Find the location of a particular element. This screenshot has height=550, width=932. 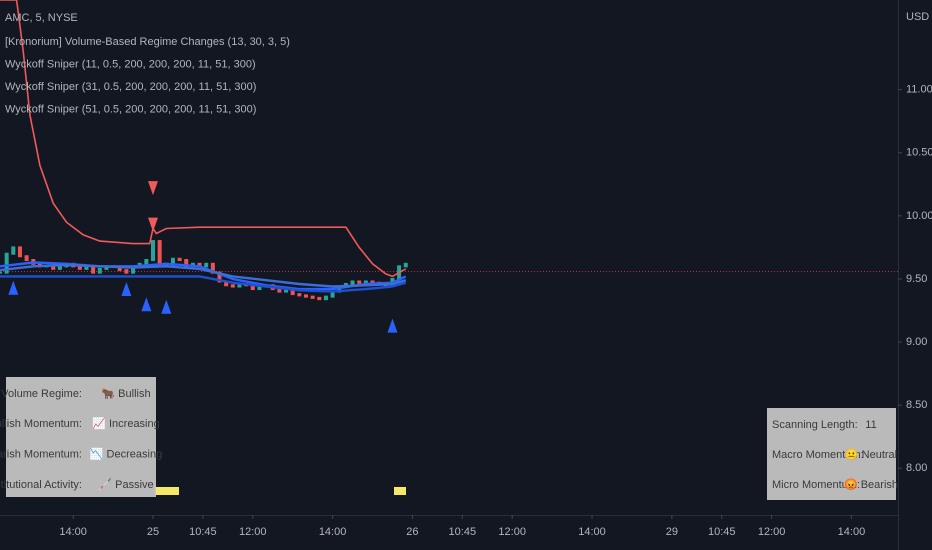

table-value: 📉 Decreasing is located at coordinates (126, 454).